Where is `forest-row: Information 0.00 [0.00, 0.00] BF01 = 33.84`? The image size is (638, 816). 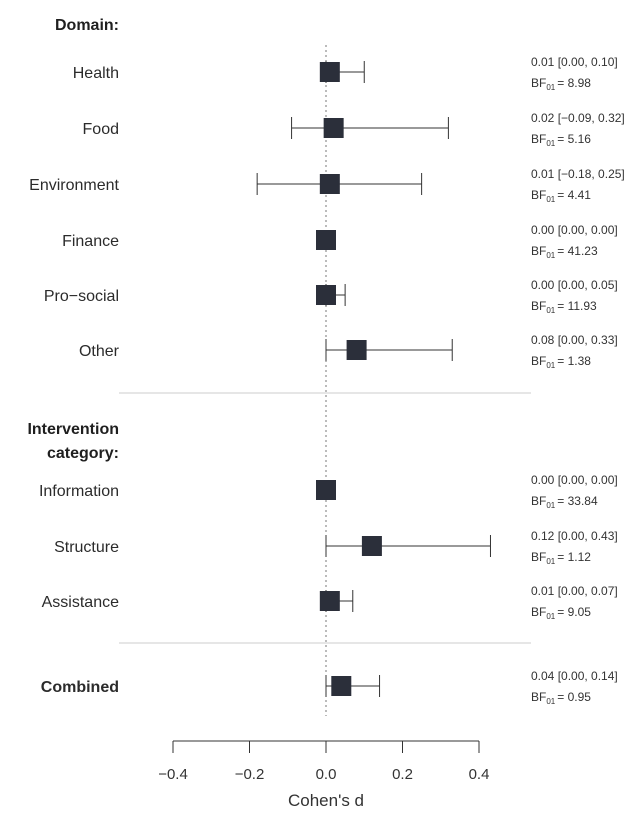 forest-row: Information 0.00 [0.00, 0.00] BF01 = 33.84 is located at coordinates (328, 491).